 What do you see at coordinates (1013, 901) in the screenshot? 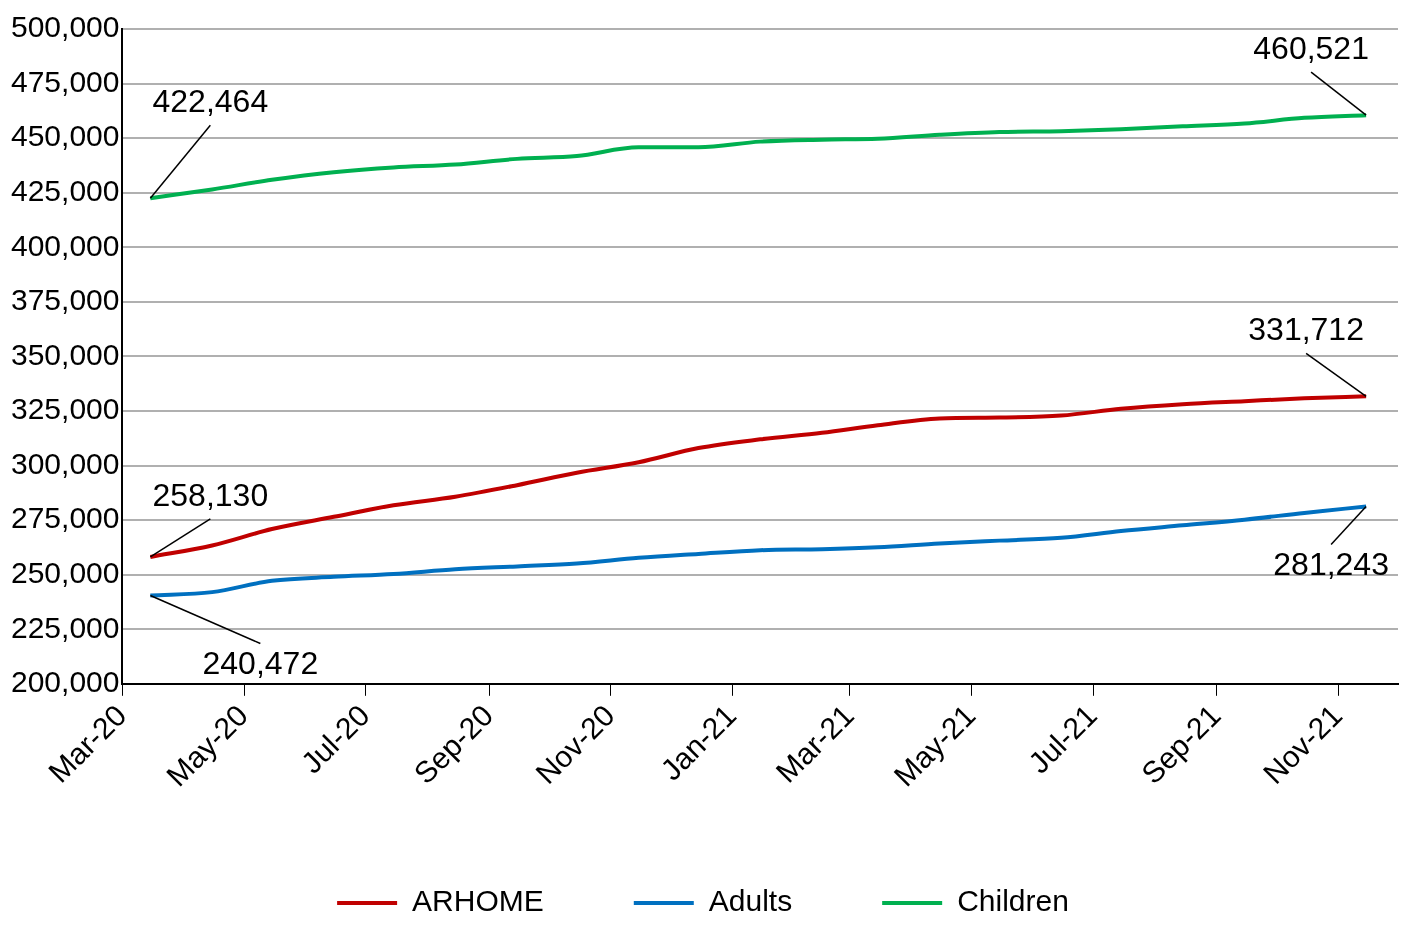
I see `legend-label: Children` at bounding box center [1013, 901].